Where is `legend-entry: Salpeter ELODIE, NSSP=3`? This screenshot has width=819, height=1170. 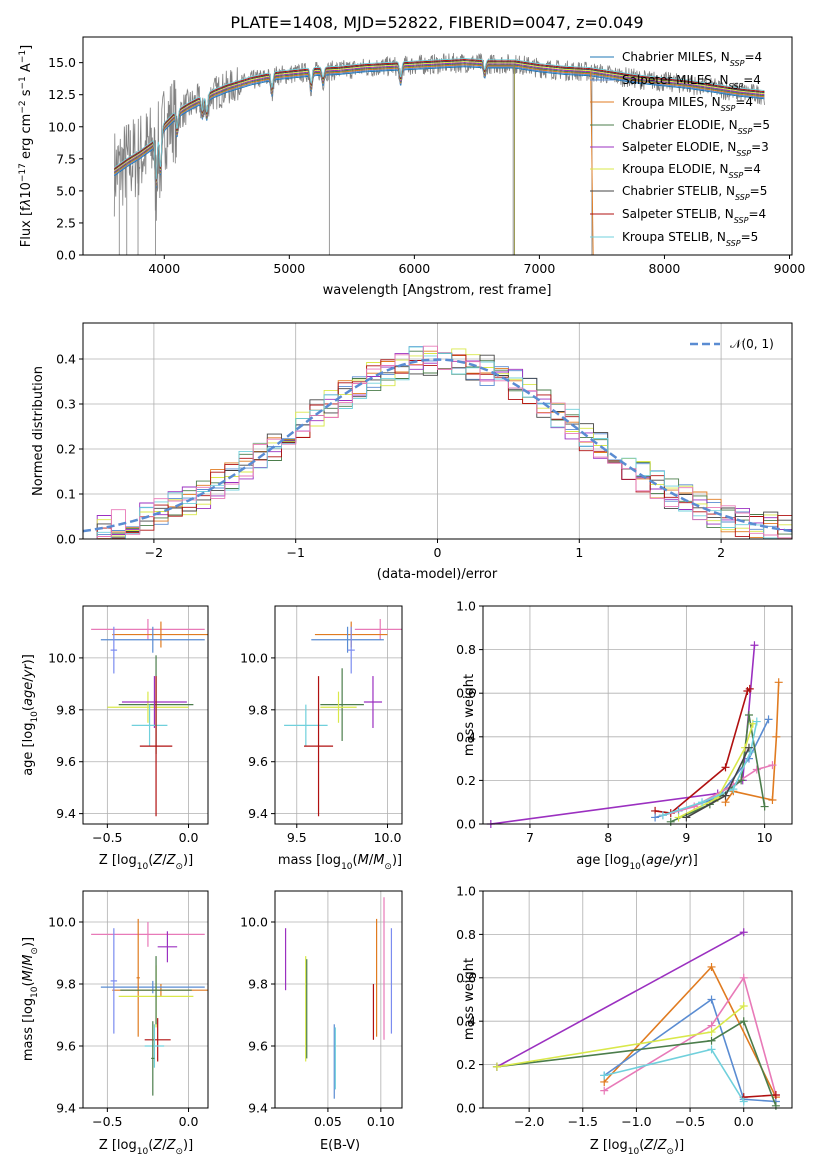 legend-entry: Salpeter ELODIE, NSSP=3 is located at coordinates (679, 149).